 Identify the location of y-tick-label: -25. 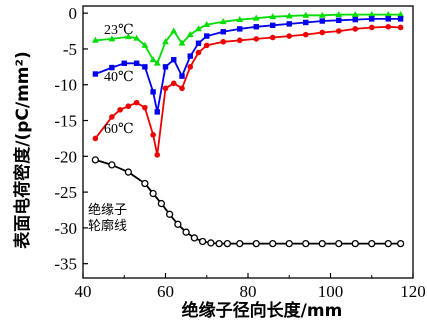
(65, 192).